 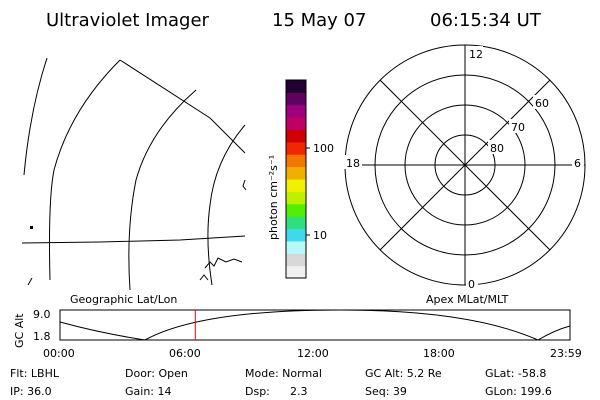 What do you see at coordinates (128, 20) in the screenshot?
I see `figure-title: Ultraviolet Imager` at bounding box center [128, 20].